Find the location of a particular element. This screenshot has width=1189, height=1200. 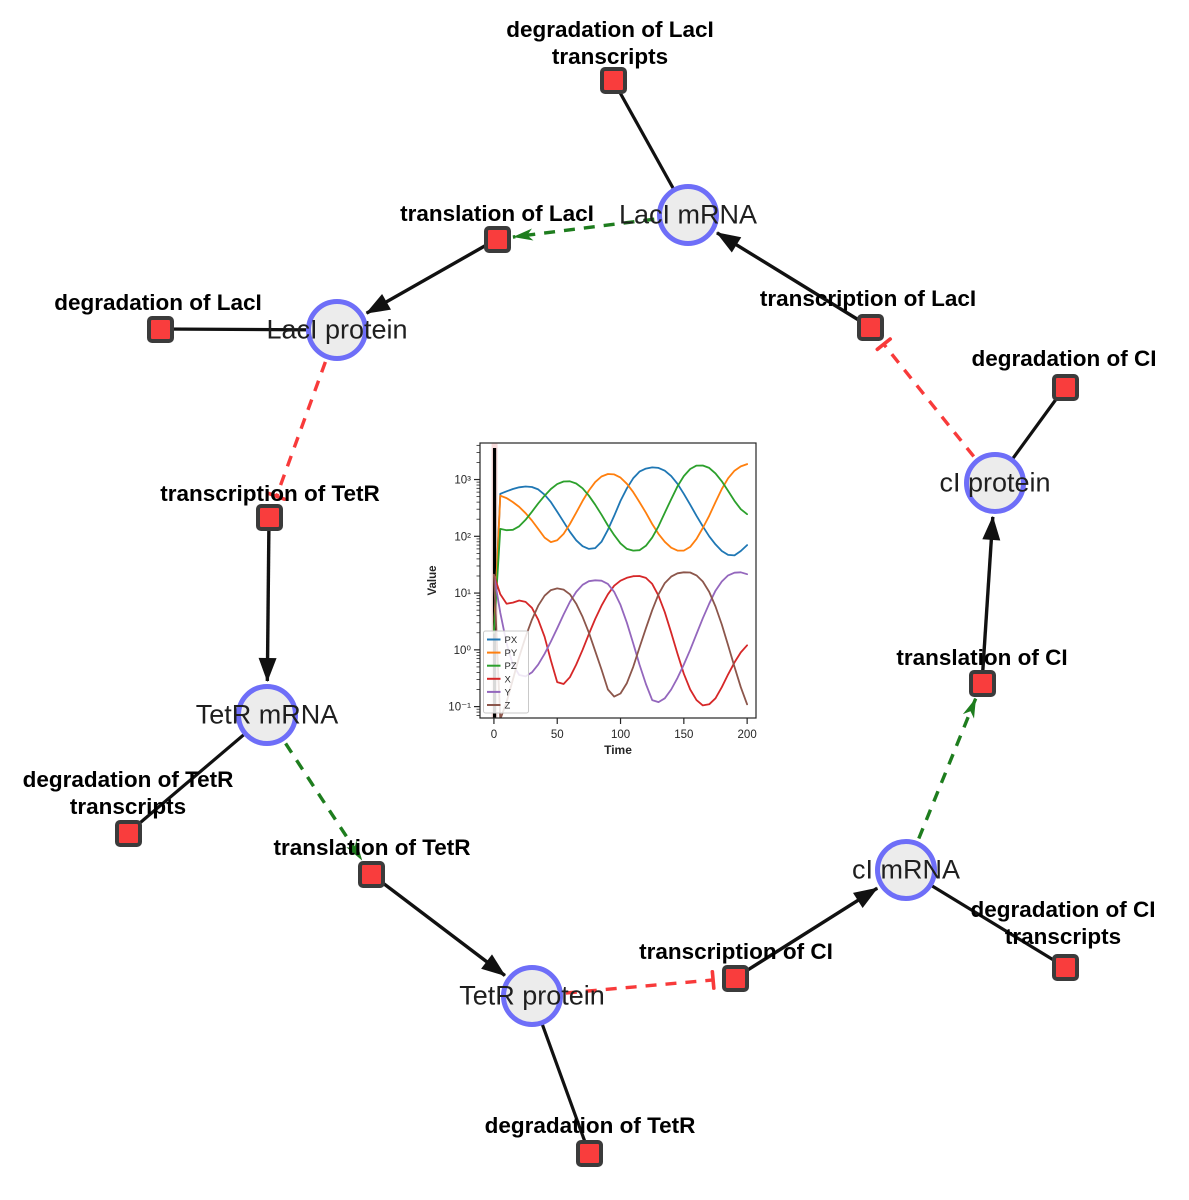

series-line-Y is located at coordinates (621, 637).